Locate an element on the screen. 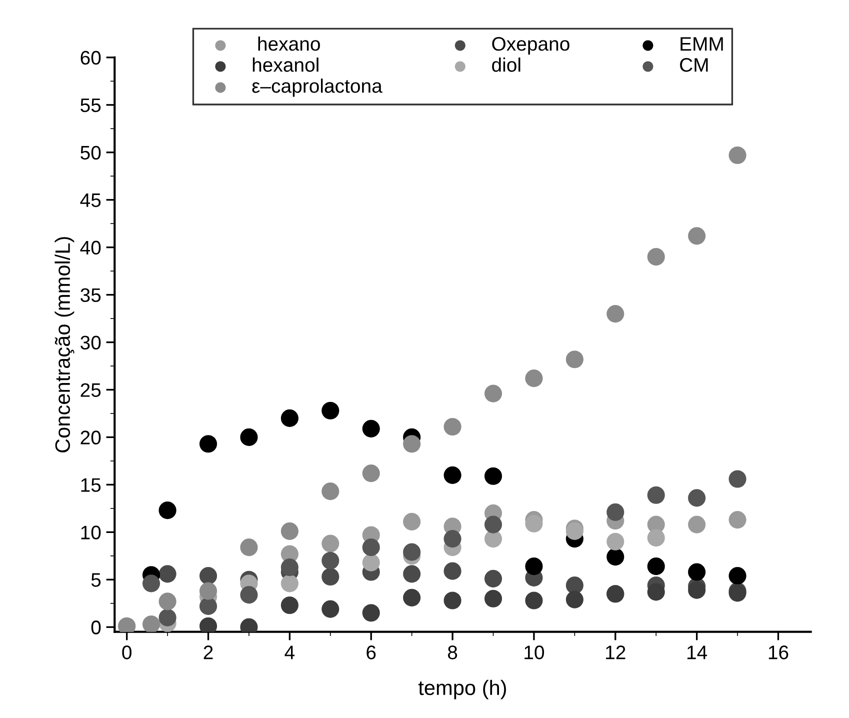 This screenshot has height=718, width=849. legend-label: Oxepano is located at coordinates (531, 46).